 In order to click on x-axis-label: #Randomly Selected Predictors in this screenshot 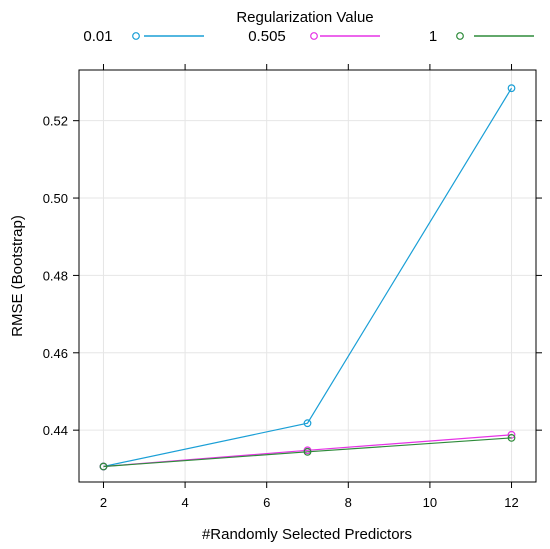, I will do `click(307, 534)`.